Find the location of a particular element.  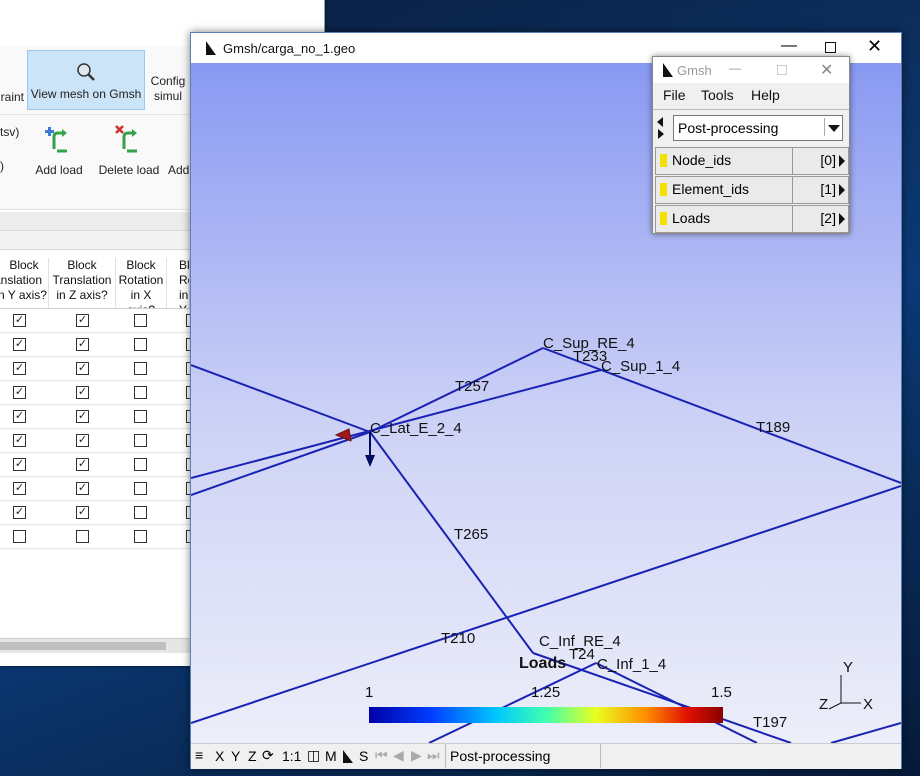

first-step-icon: ⏮ is located at coordinates (381, 755).